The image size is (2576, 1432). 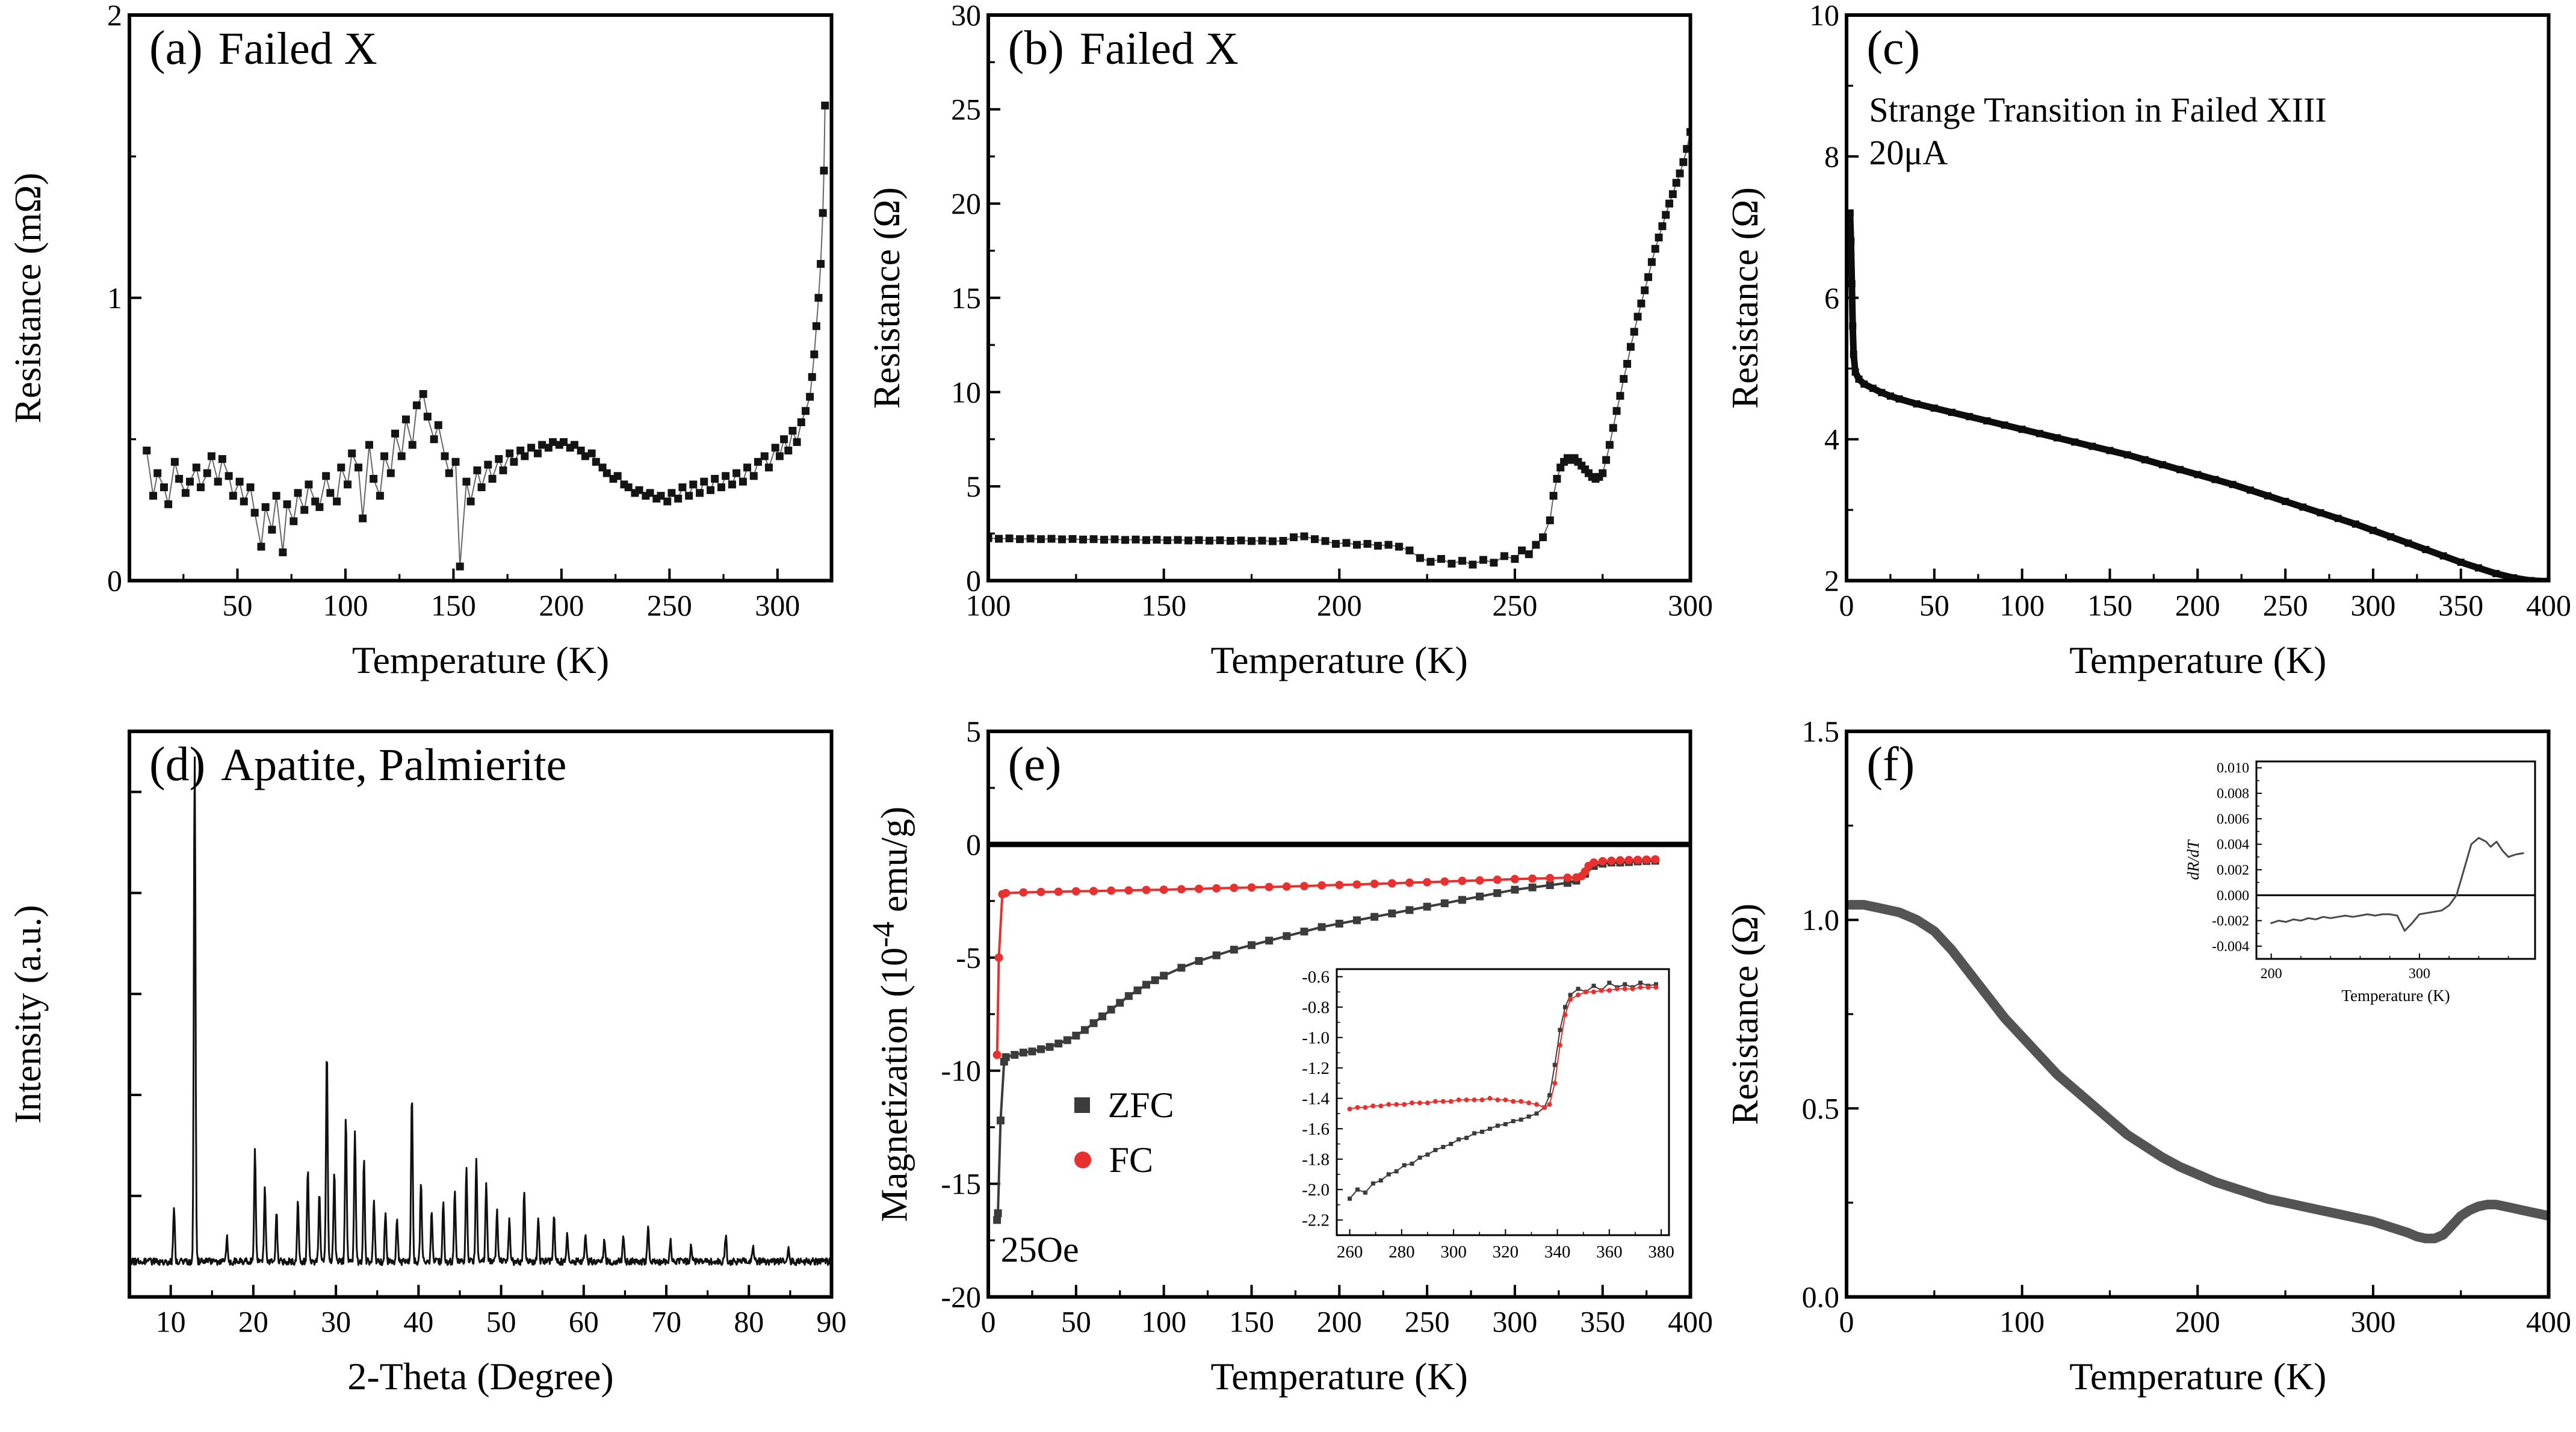 I want to click on svg-text: 25, so click(x=966, y=109).